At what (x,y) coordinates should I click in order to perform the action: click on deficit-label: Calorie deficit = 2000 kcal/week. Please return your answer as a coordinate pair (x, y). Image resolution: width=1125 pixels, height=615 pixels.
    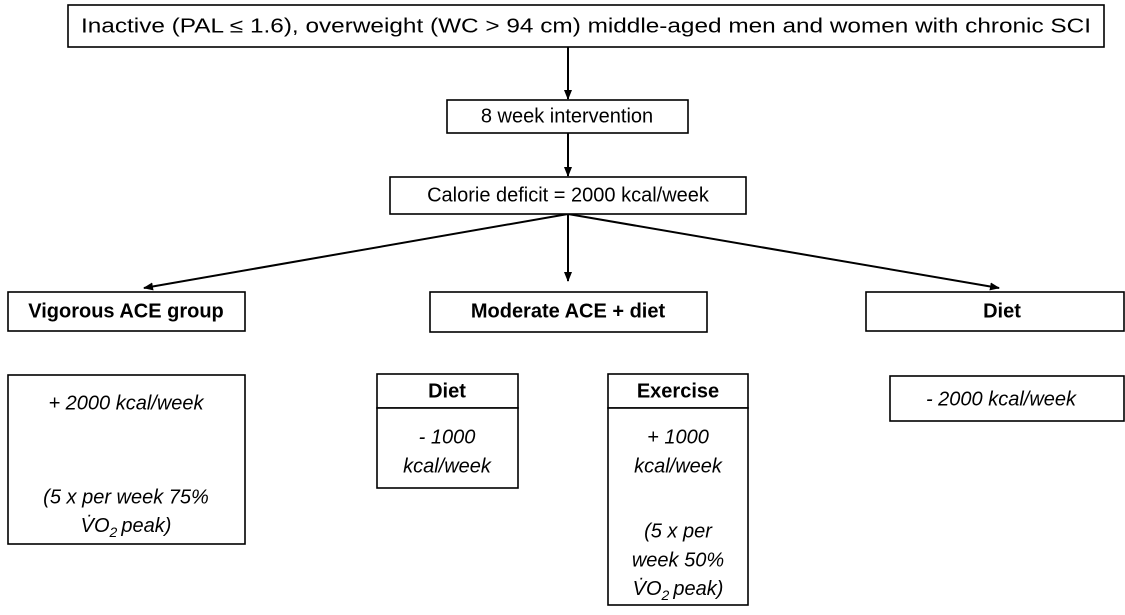
    Looking at the image, I should click on (568, 195).